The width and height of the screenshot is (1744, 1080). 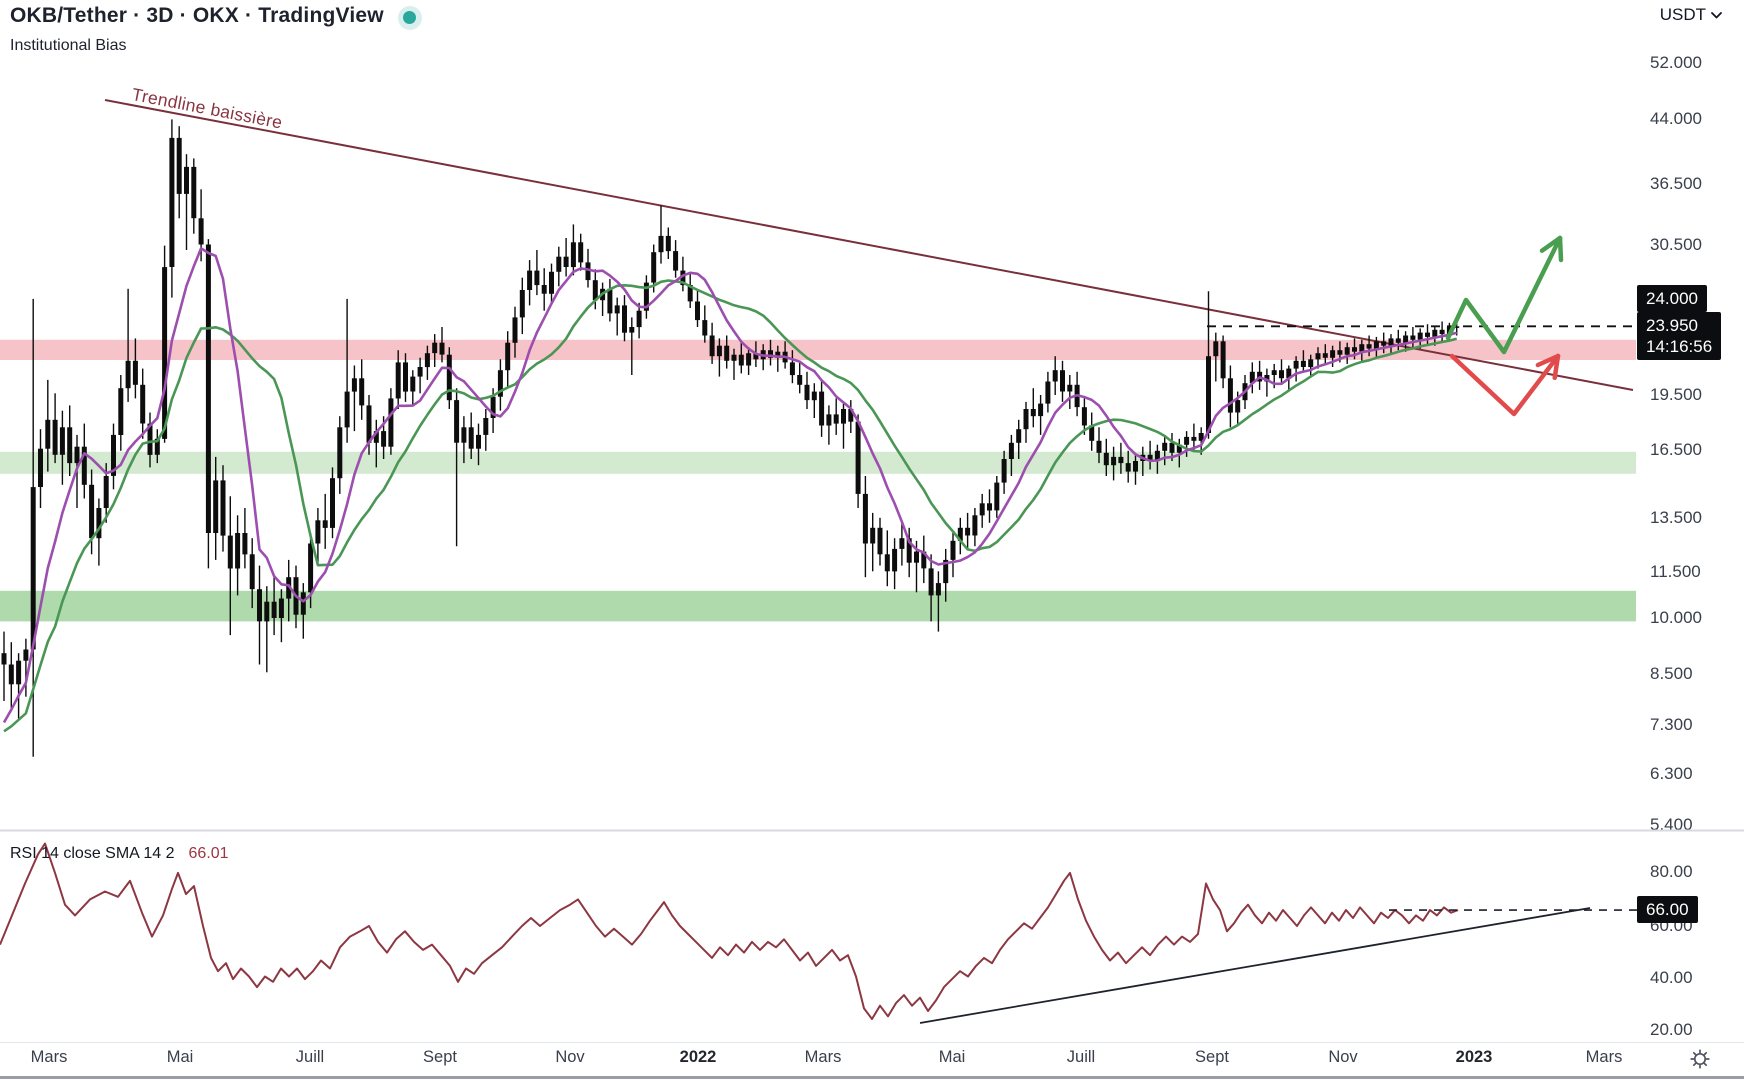 I want to click on indicator-value: 66.01, so click(x=208, y=853).